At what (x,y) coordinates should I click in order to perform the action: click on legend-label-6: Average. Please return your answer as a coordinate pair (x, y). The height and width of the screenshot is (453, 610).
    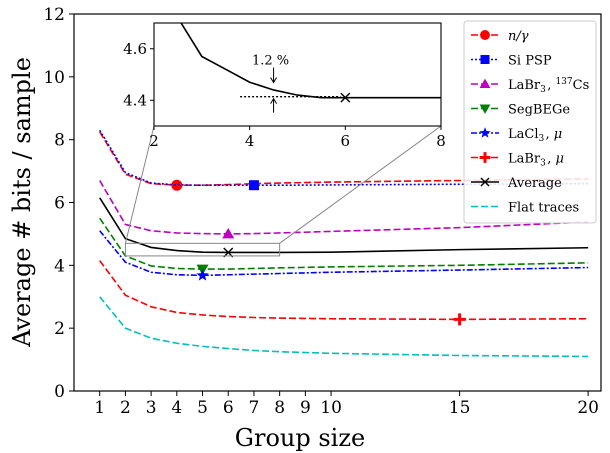
    Looking at the image, I should click on (534, 183).